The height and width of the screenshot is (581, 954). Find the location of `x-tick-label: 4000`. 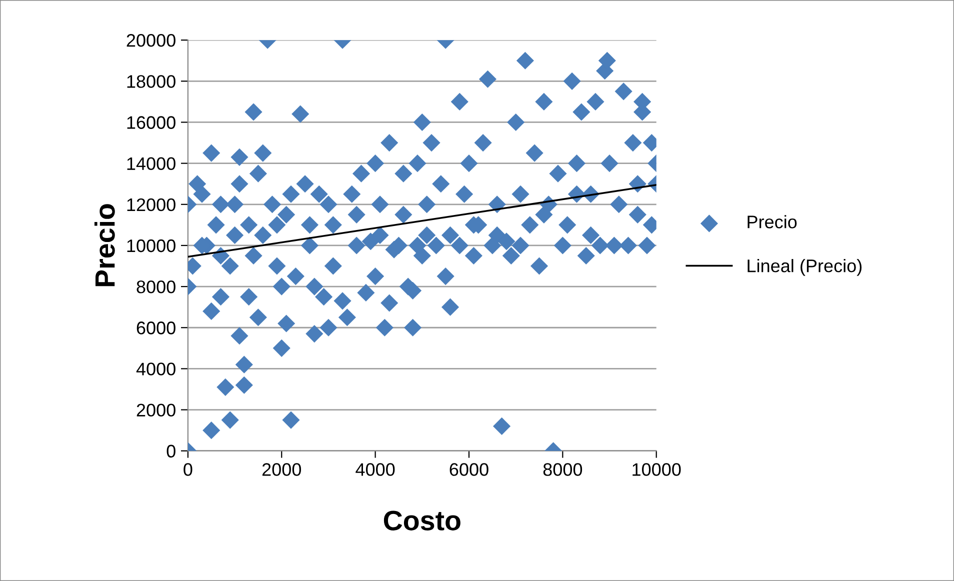

x-tick-label: 4000 is located at coordinates (375, 469).